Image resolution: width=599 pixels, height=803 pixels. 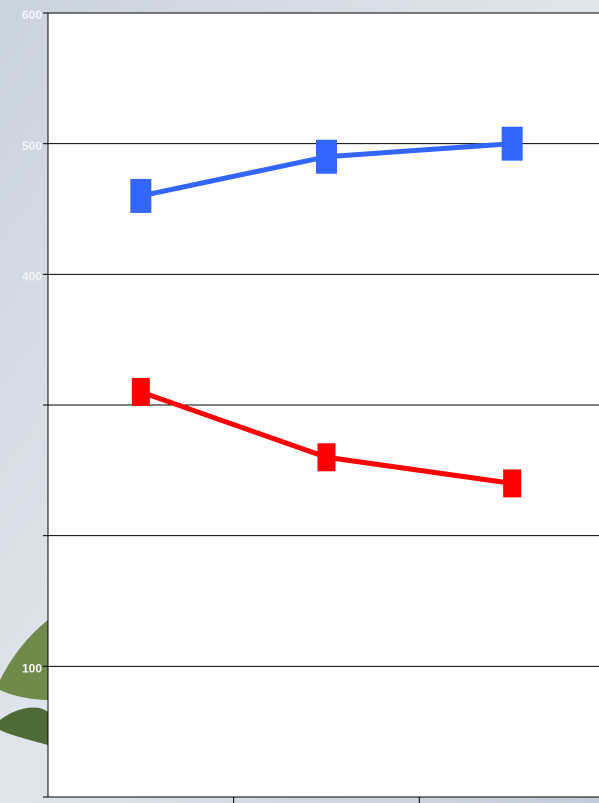 I want to click on leaf-decoration, so click(x=24, y=682).